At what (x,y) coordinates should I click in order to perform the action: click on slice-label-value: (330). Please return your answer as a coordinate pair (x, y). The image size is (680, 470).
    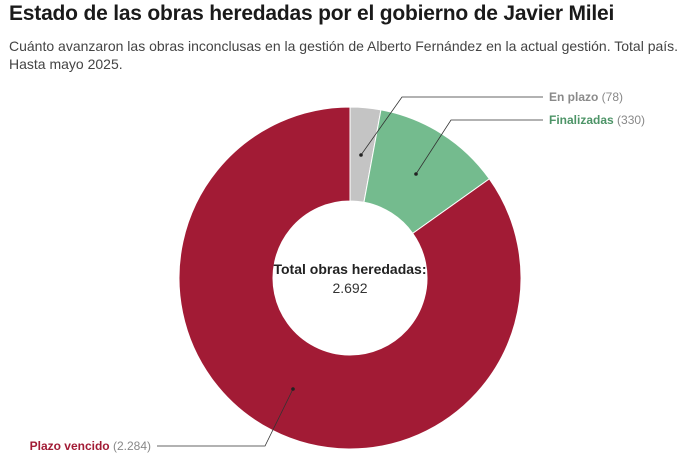
    Looking at the image, I should click on (631, 120).